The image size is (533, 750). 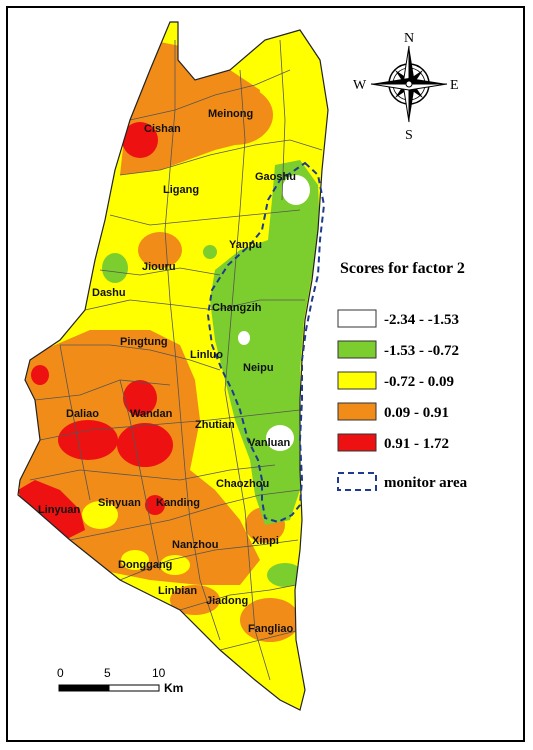 What do you see at coordinates (230, 114) in the screenshot?
I see `town-label-meinong: Meinong` at bounding box center [230, 114].